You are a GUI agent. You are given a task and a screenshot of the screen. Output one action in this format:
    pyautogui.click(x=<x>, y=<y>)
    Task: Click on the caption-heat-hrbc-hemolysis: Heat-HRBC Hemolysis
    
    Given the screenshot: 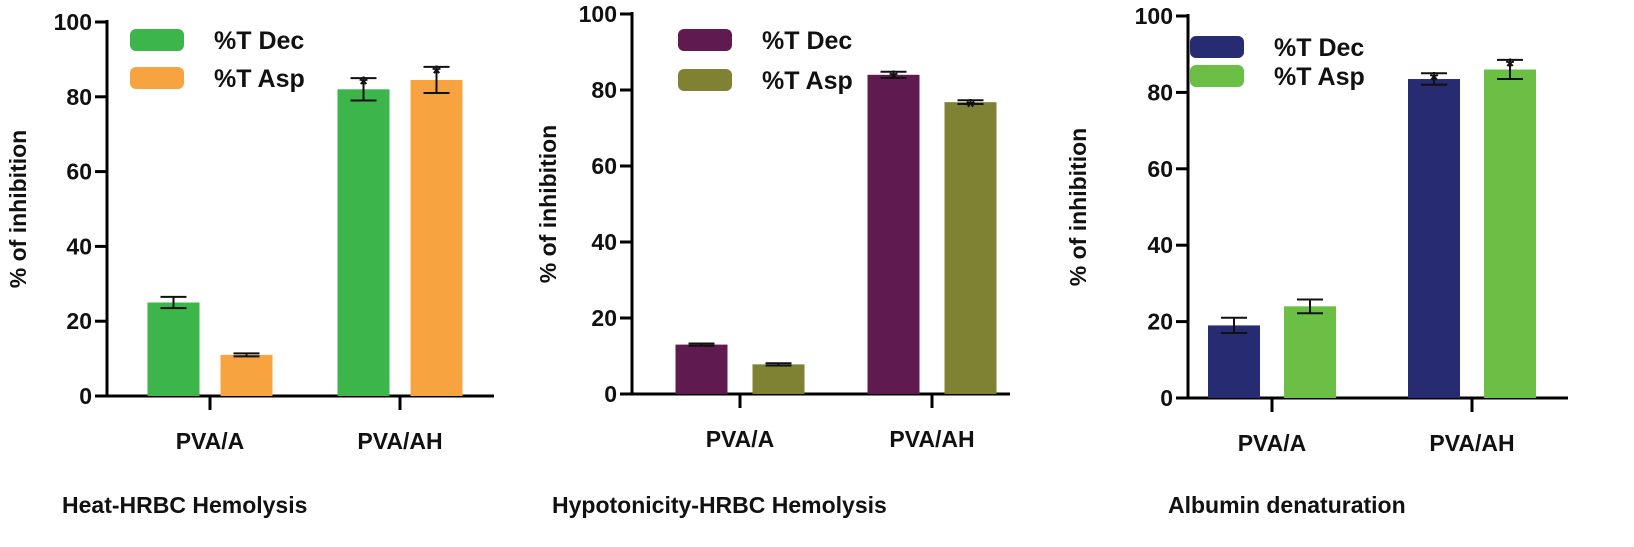 What is the action you would take?
    pyautogui.click(x=185, y=505)
    